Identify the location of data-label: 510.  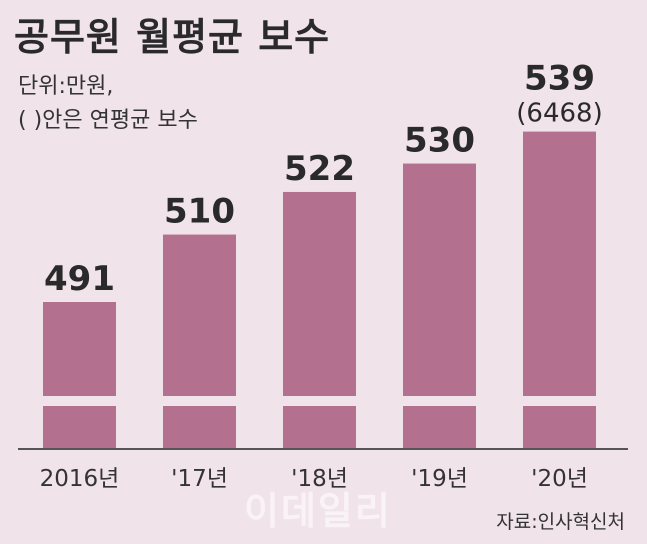
(199, 212).